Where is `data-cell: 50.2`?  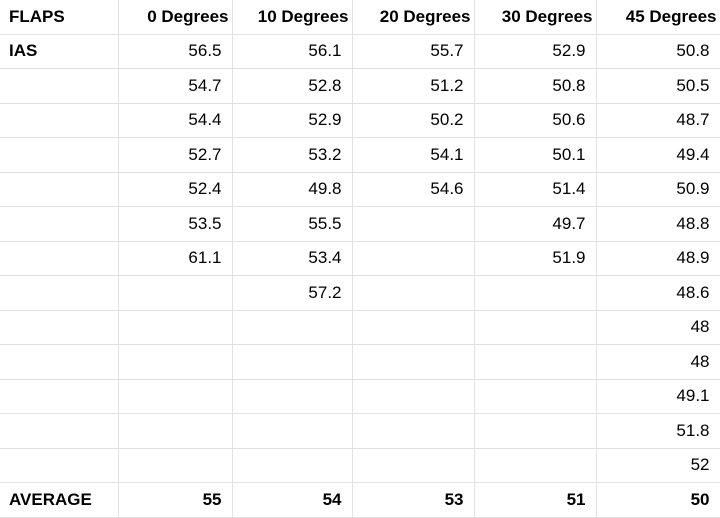 data-cell: 50.2 is located at coordinates (413, 120).